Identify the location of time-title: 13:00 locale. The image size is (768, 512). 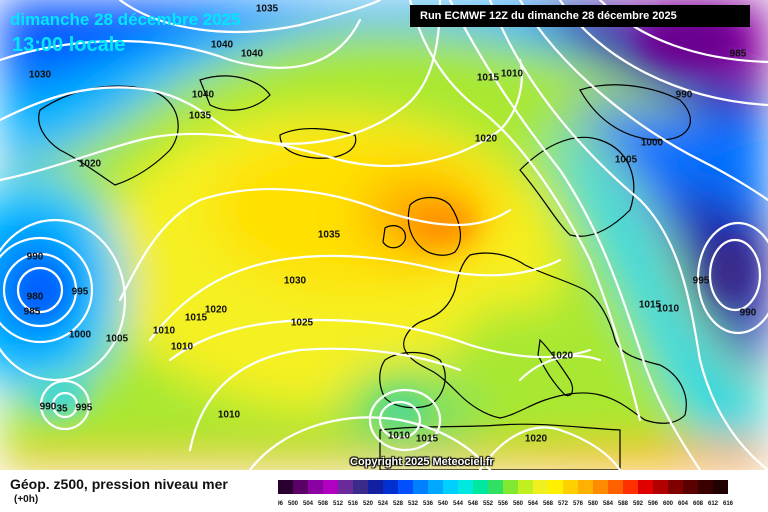
(69, 45).